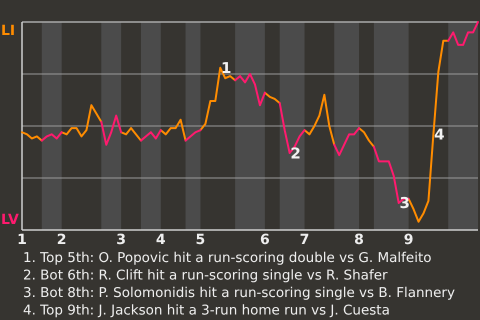 The width and height of the screenshot is (480, 320). Describe the element at coordinates (265, 240) in the screenshot. I see `x-tick-label: 6` at that location.